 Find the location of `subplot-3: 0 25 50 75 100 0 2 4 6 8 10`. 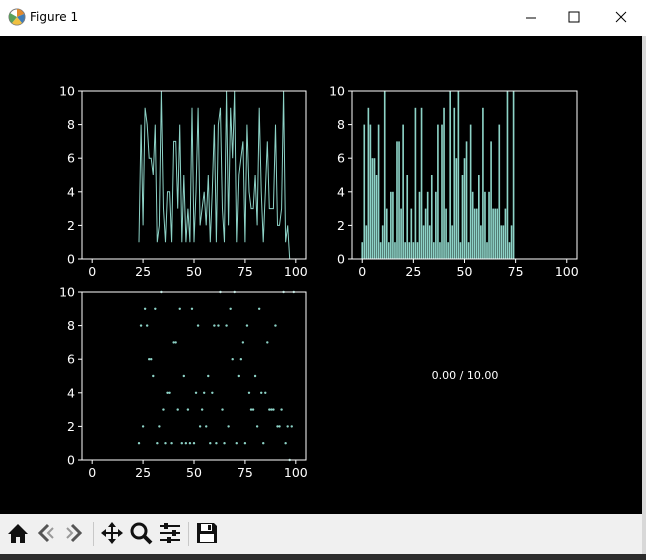

subplot-3: 0 25 50 75 100 0 2 4 6 8 10 is located at coordinates (183, 383).